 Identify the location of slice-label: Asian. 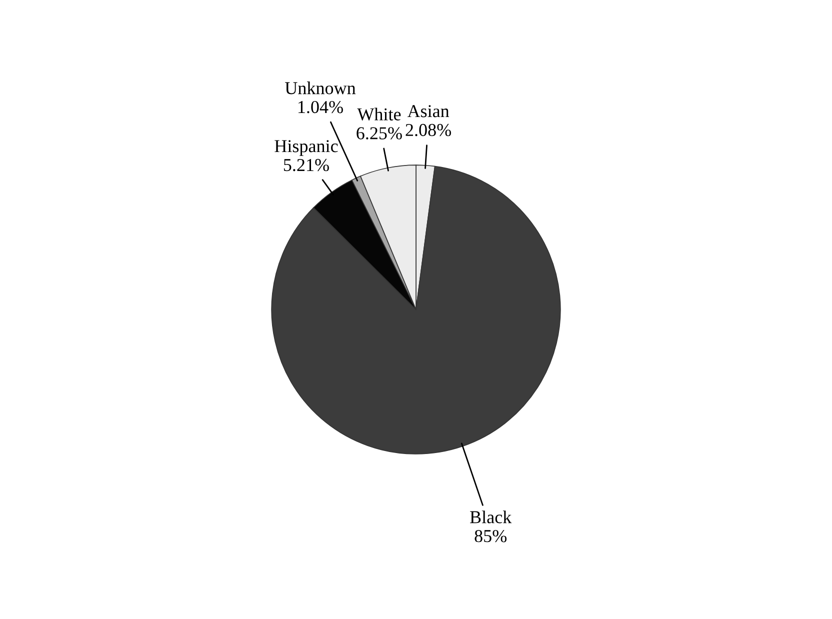
(428, 111).